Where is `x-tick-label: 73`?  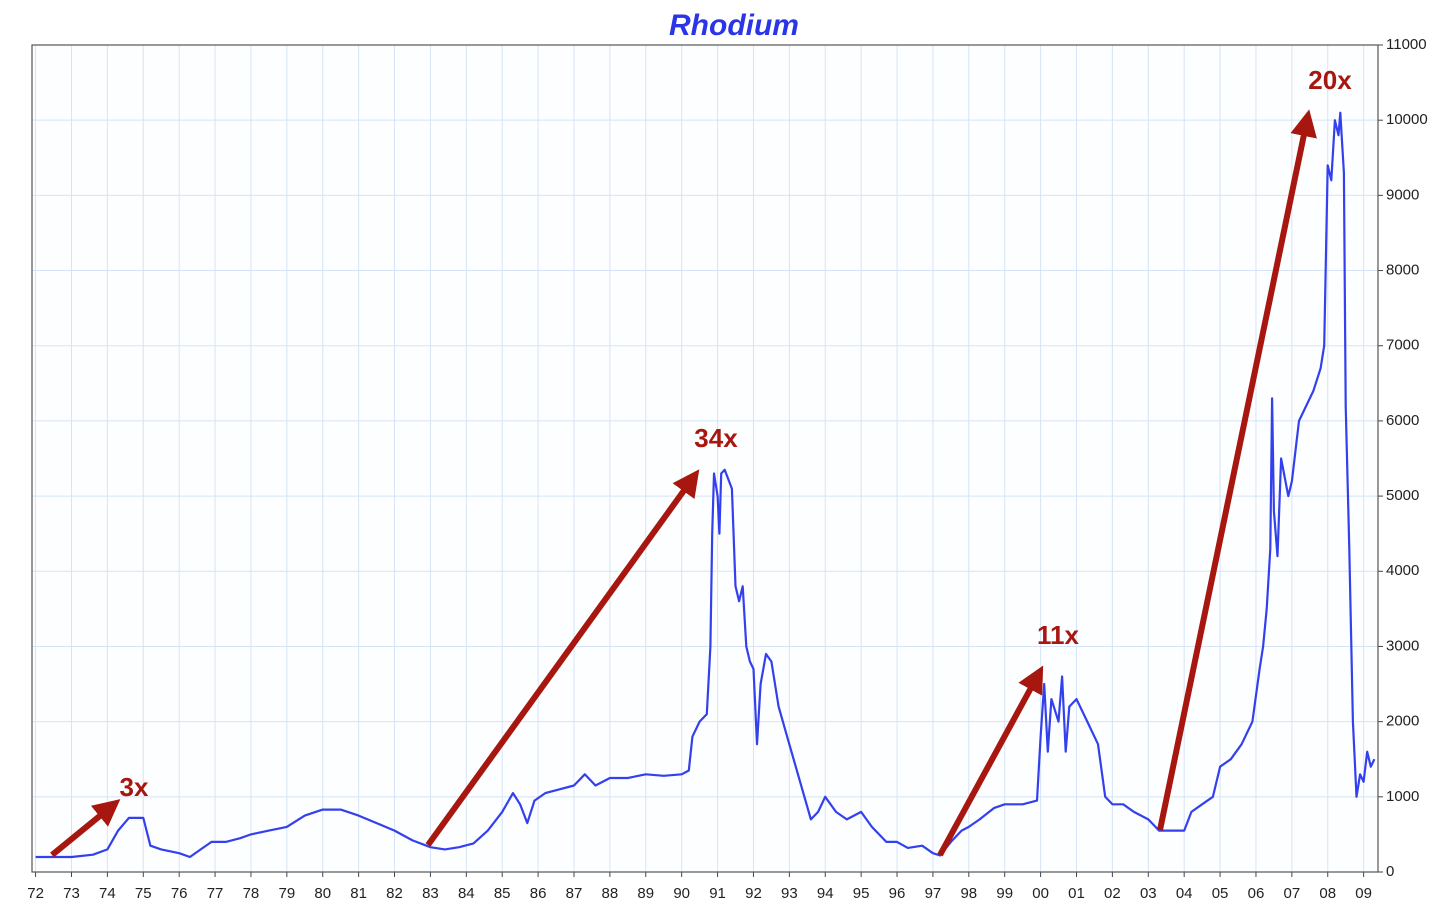 x-tick-label: 73 is located at coordinates (71, 893).